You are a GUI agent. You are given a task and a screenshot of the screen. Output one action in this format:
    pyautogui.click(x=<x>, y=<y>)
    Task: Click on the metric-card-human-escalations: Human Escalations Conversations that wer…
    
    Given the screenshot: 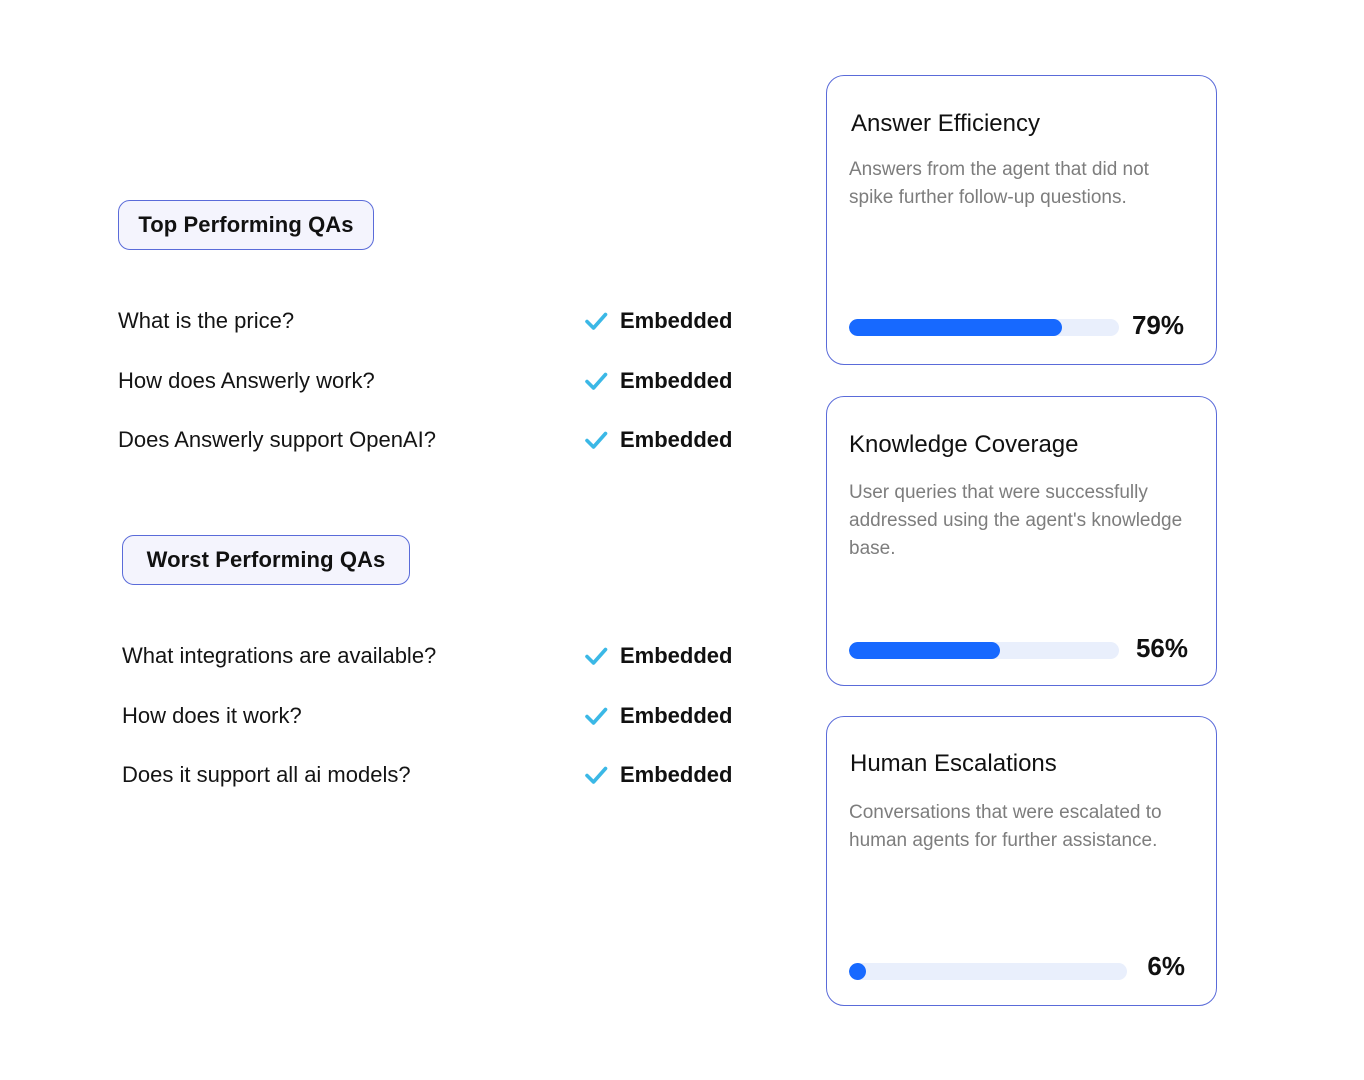 What is the action you would take?
    pyautogui.click(x=1021, y=861)
    